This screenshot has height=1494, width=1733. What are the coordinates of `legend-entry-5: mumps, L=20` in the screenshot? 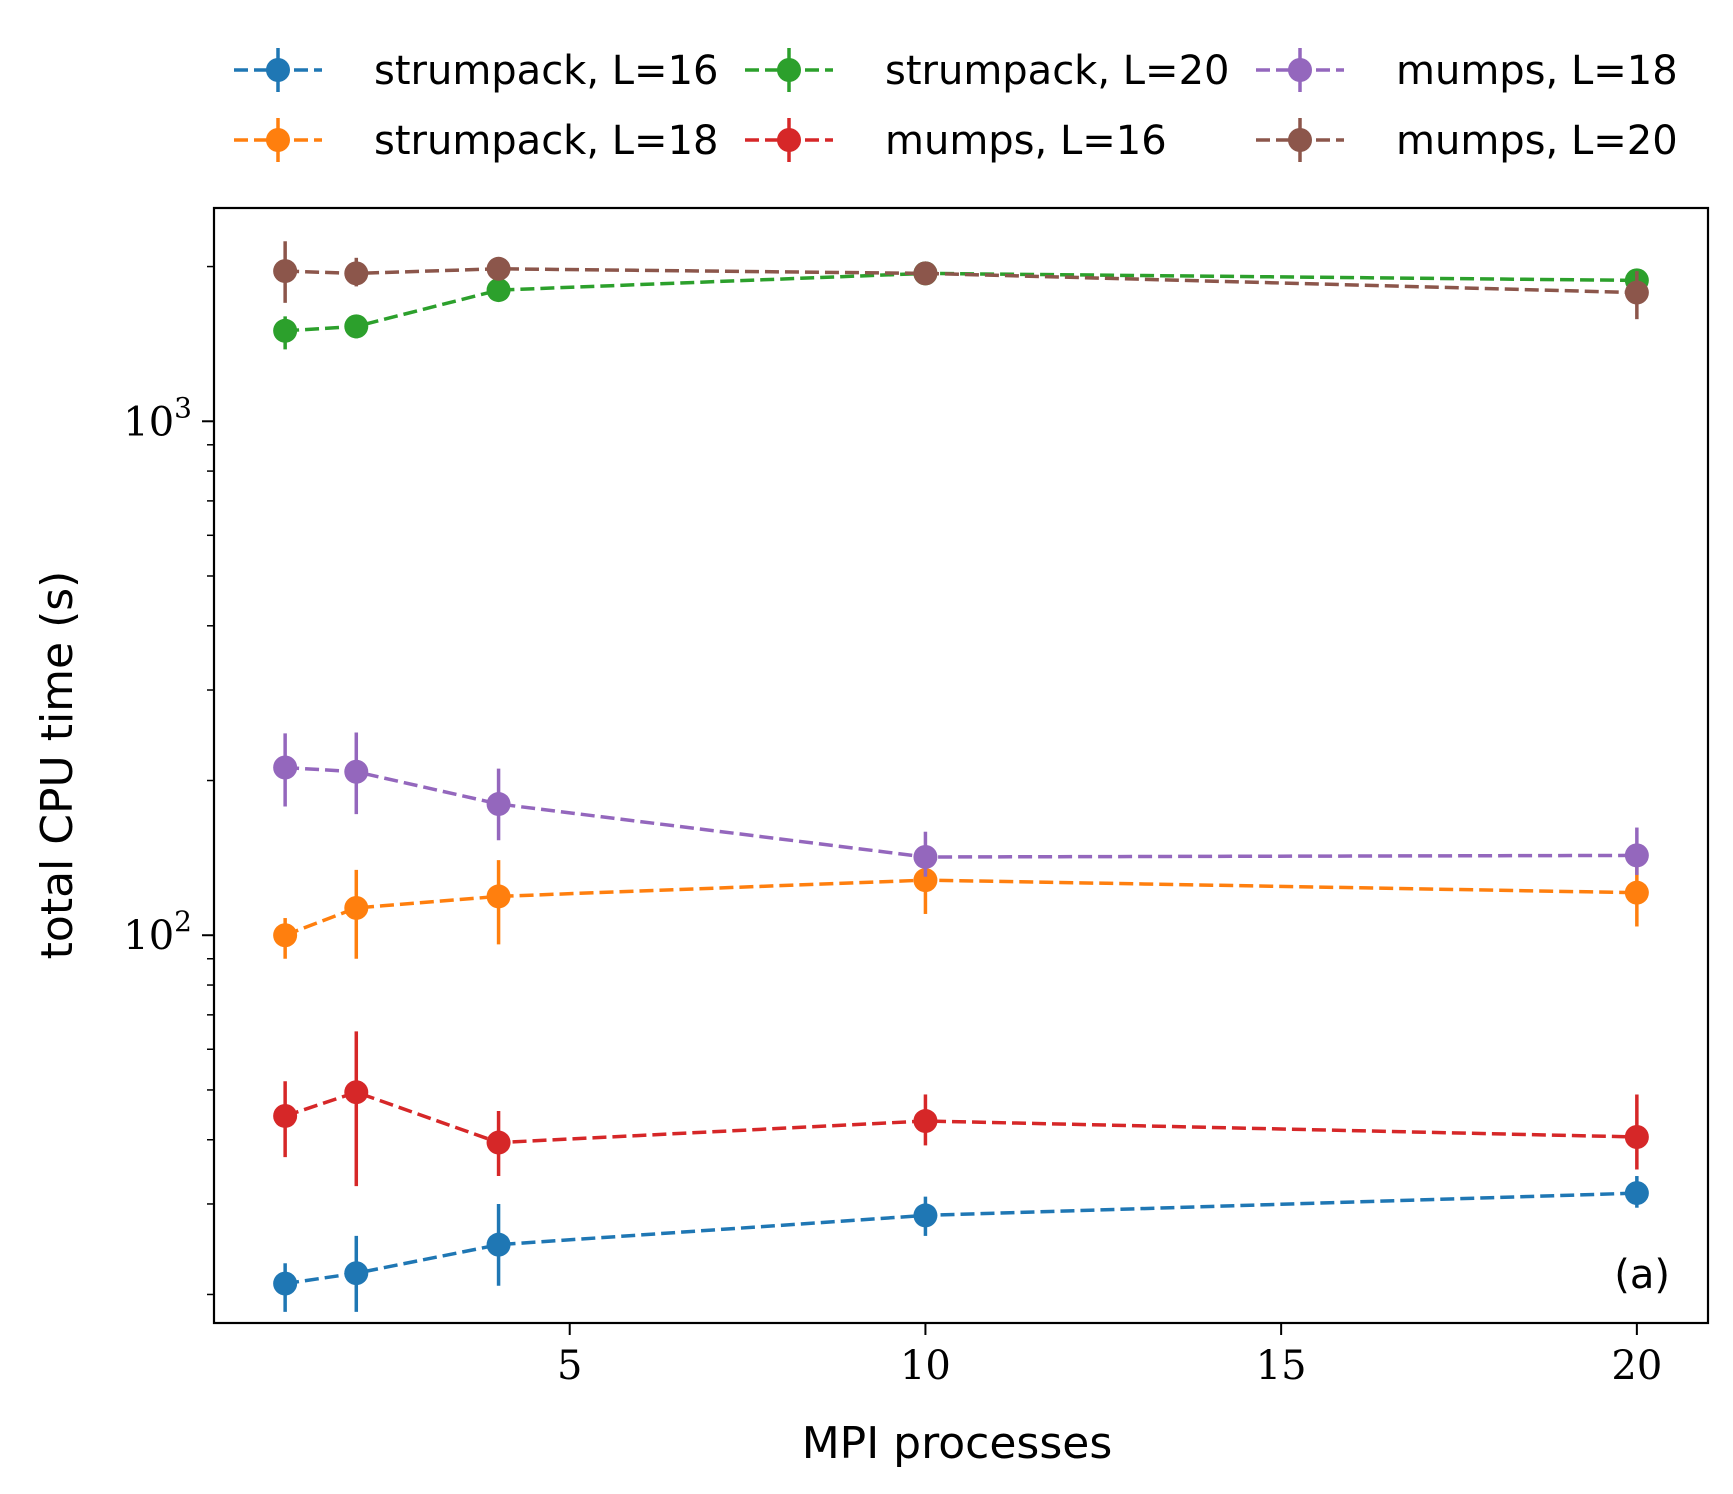 It's located at (1467, 141).